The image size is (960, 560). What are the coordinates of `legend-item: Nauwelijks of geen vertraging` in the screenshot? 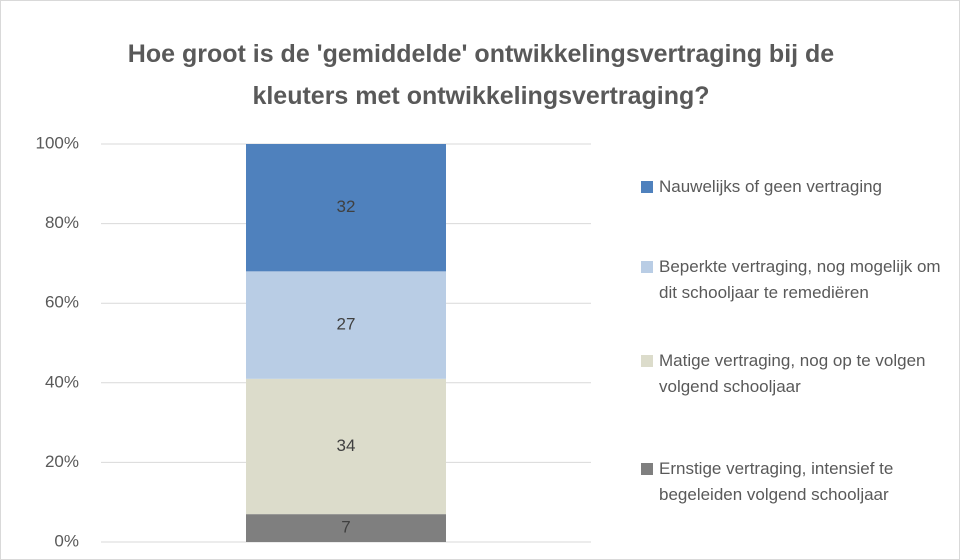 It's located at (800, 187).